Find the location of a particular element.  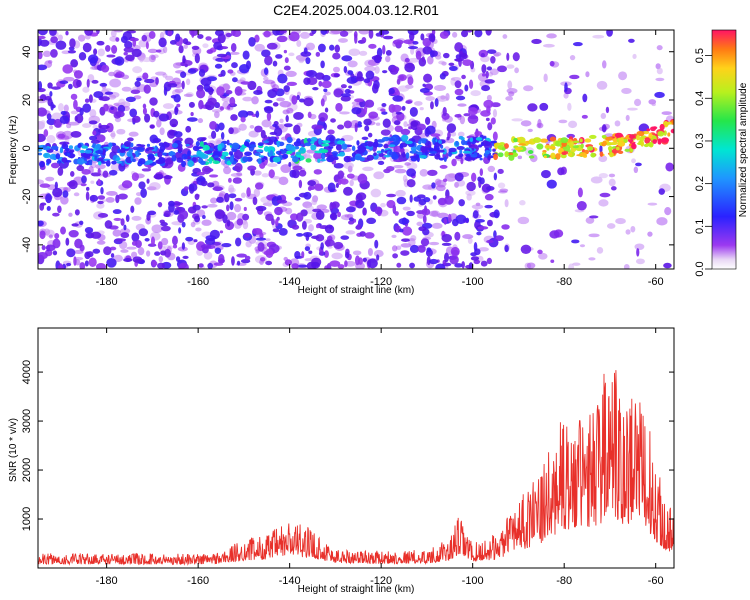

figure-title: C2E4.2025.004.03.12.R01 is located at coordinates (356, 10).